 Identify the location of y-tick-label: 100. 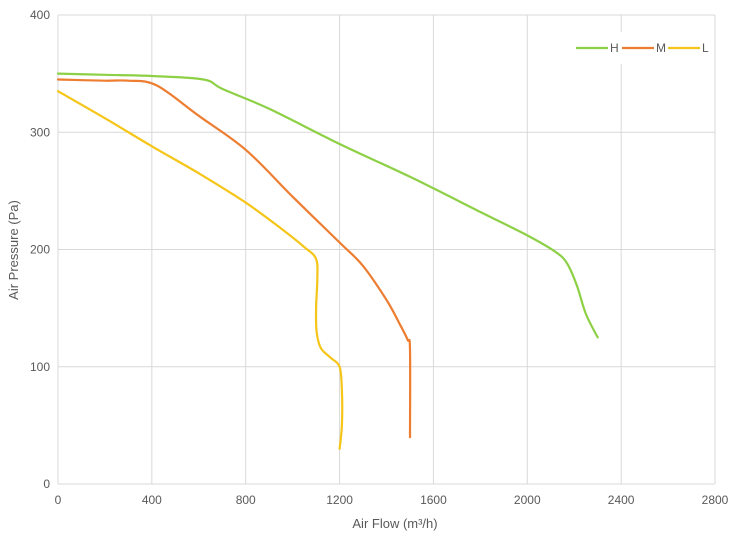
(40, 367).